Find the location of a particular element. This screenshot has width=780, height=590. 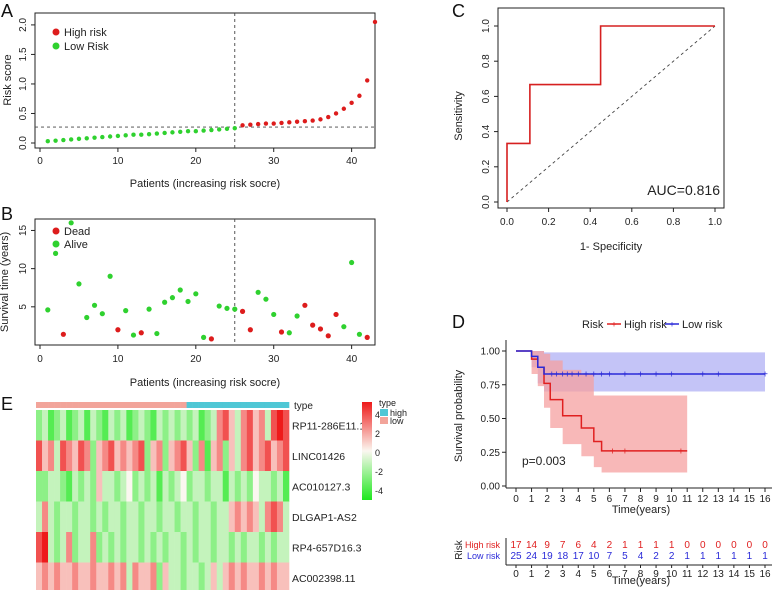

panel-a-xtick-label: 10 is located at coordinates (118, 161).